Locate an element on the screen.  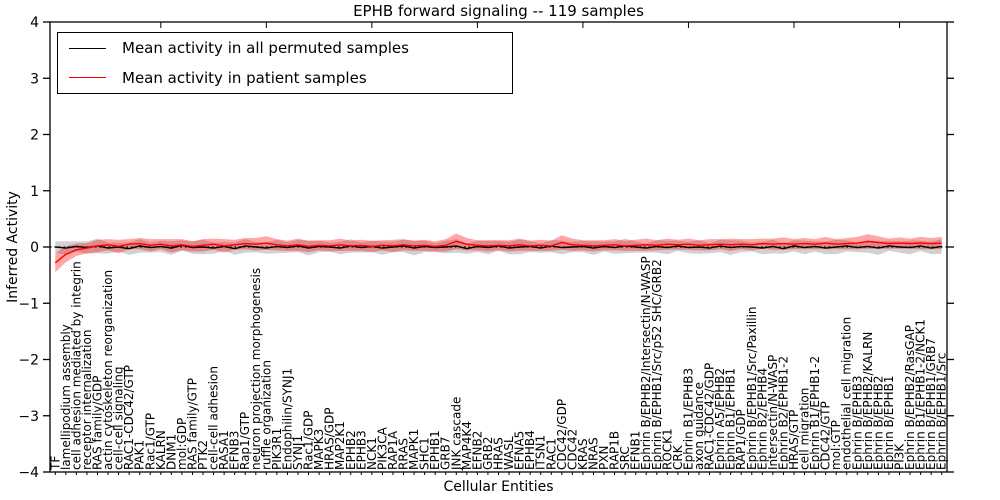
x-tick-label: CDC42/GDP is located at coordinates (562, 434).